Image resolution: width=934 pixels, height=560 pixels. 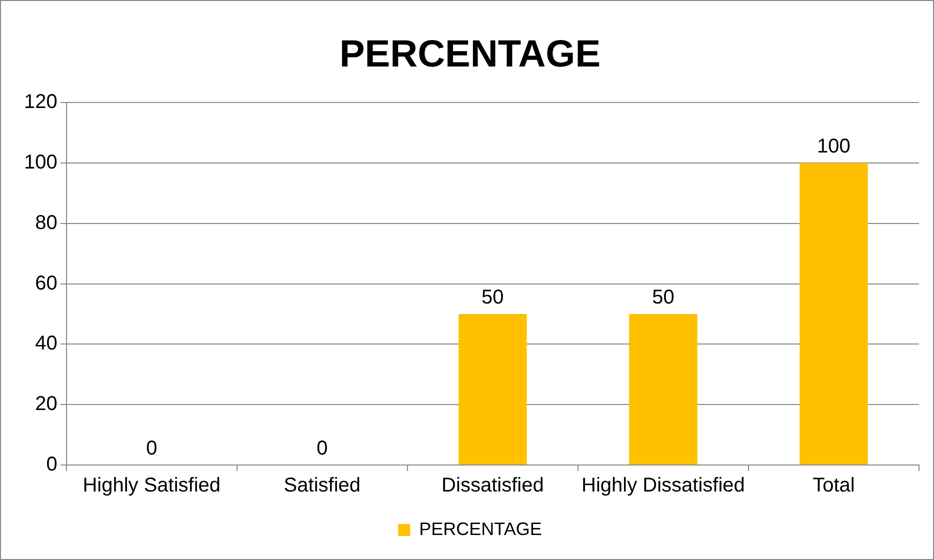 What do you see at coordinates (41, 102) in the screenshot?
I see `y-tick-label: 120` at bounding box center [41, 102].